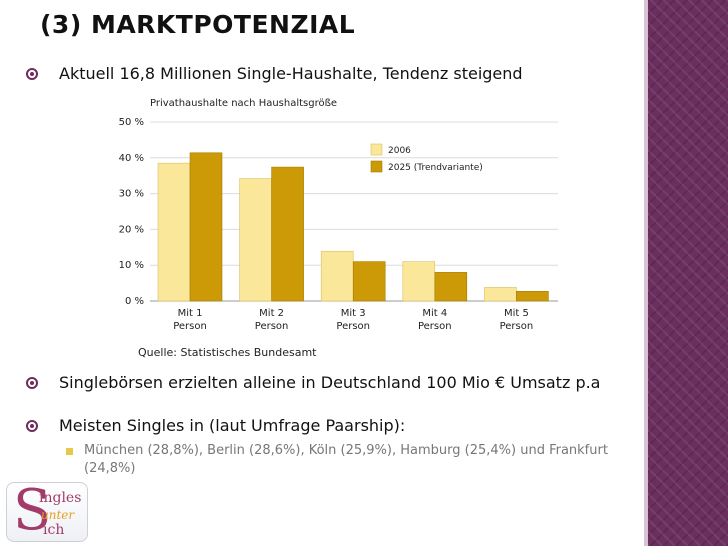  What do you see at coordinates (434, 313) in the screenshot?
I see `x-tick-label: Mit 4` at bounding box center [434, 313].